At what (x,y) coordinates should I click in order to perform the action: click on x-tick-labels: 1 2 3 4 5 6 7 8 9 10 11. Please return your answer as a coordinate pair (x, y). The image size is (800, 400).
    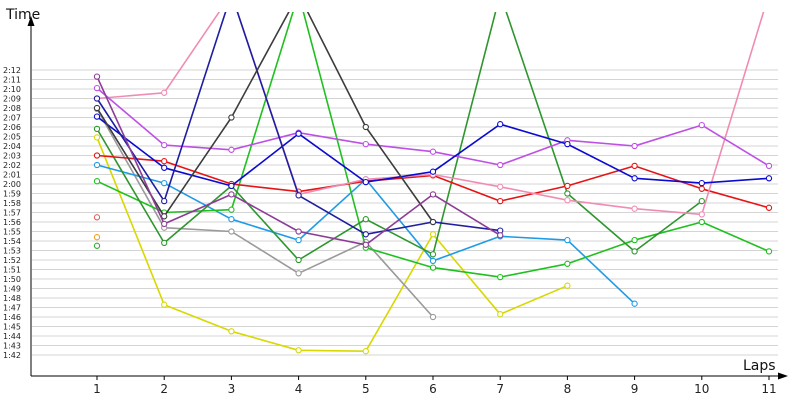
    Looking at the image, I should click on (435, 386).